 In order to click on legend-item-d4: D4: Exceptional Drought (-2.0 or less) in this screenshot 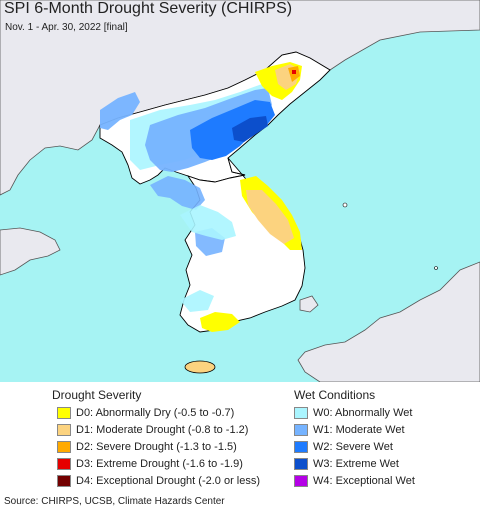, I will do `click(158, 481)`.